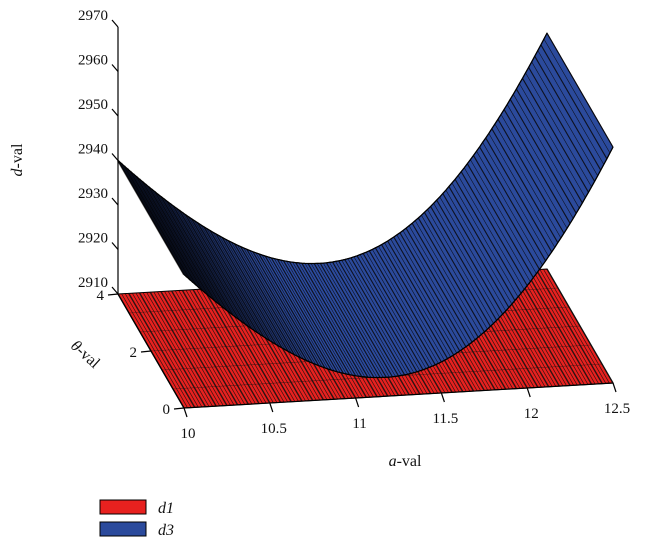 The width and height of the screenshot is (646, 550). Describe the element at coordinates (123, 507) in the screenshot. I see `legend-swatch-d1` at that location.